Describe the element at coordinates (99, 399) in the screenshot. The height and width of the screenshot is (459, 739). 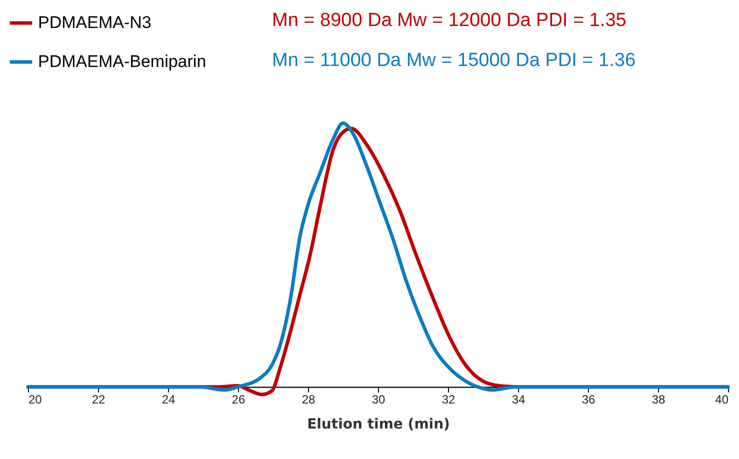
I see `x-tick-label: 22` at that location.